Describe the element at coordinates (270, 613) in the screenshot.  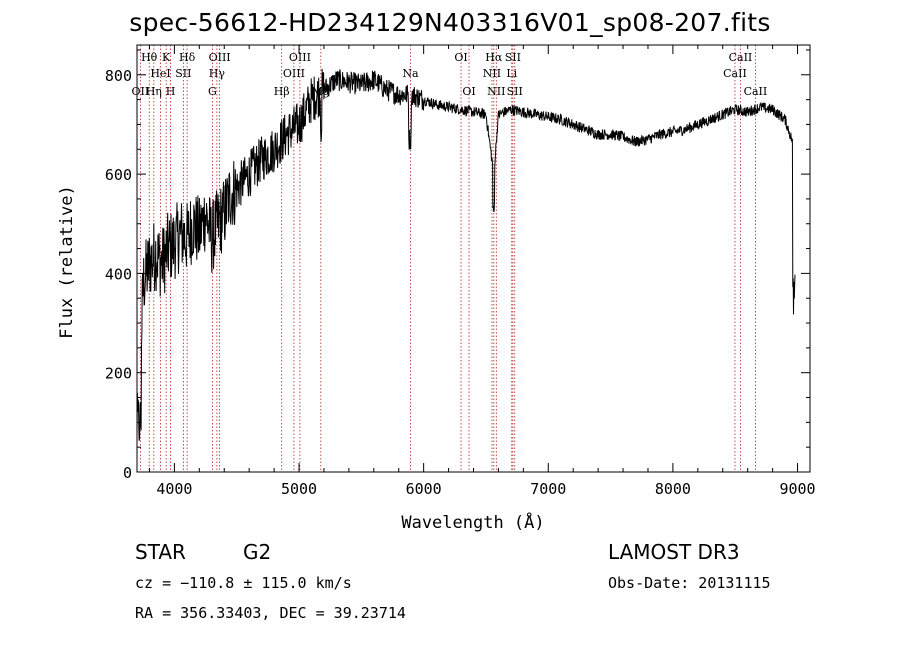
I see `coordinates: RA = 356.33403, DEC = 39.23714` at that location.